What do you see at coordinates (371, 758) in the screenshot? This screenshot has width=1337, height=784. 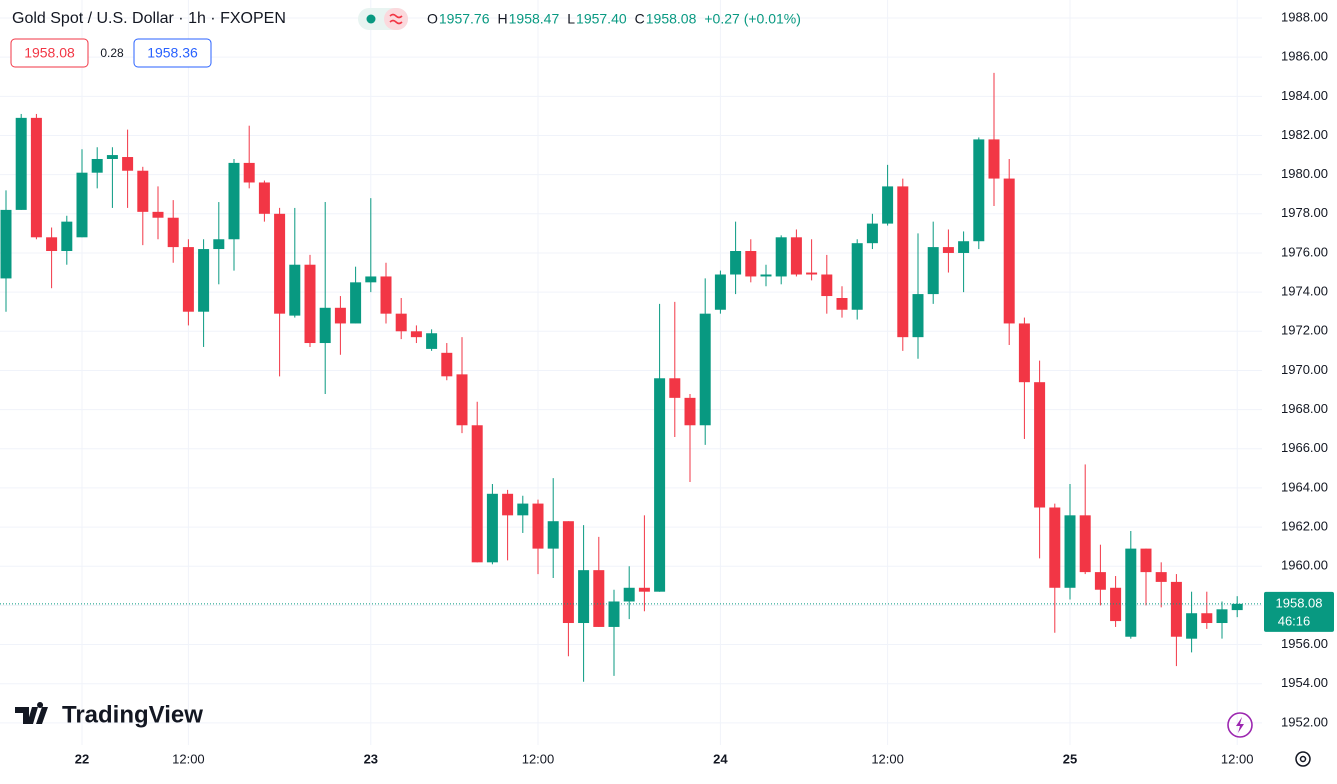 I see `x-tick-label: 23` at bounding box center [371, 758].